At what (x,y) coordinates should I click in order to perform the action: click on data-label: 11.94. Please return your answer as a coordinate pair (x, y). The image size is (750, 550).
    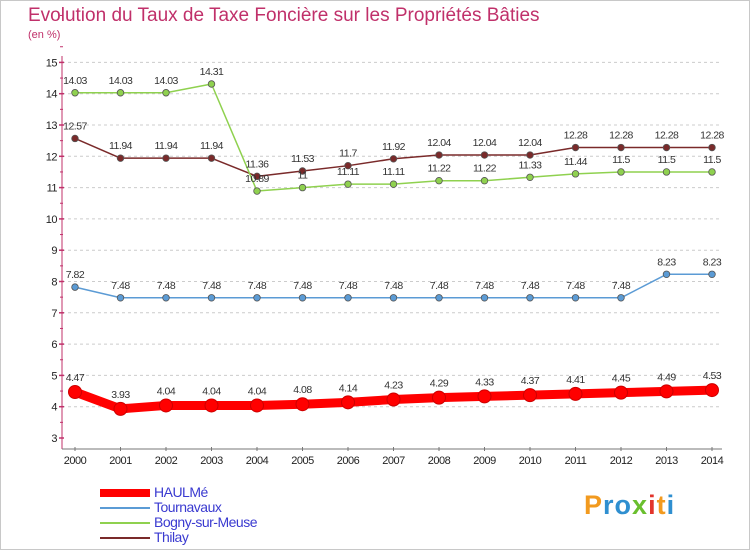
    Looking at the image, I should click on (121, 146).